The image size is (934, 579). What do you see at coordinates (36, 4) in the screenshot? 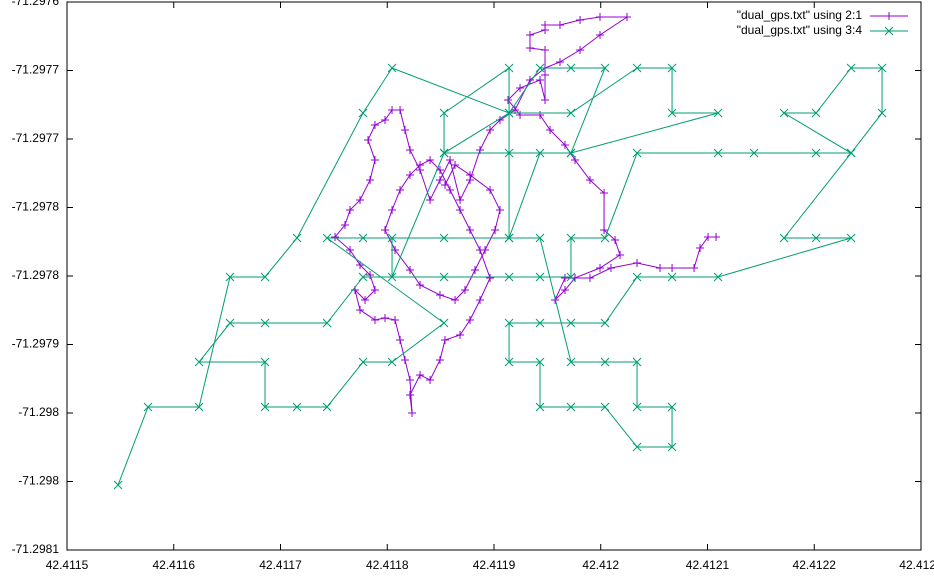
I see `y-tick-label: -71.2976` at bounding box center [36, 4].